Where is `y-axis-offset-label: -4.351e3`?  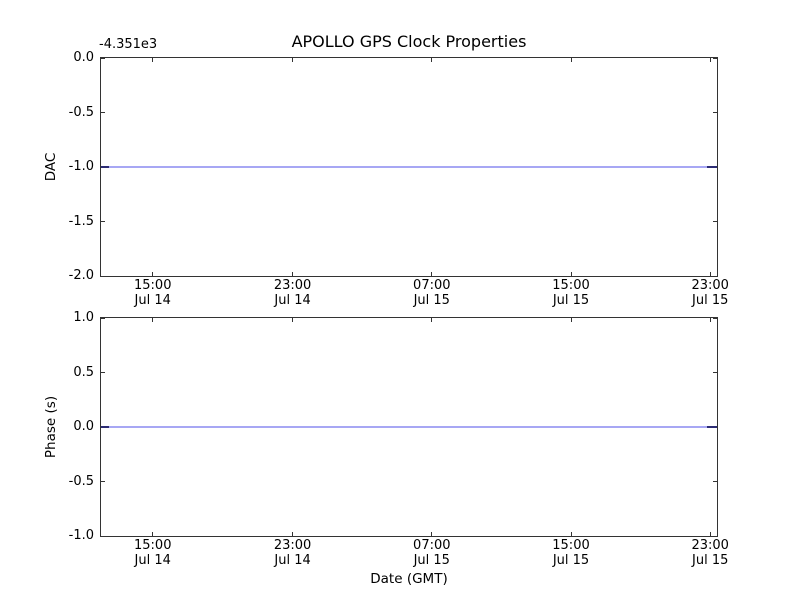 y-axis-offset-label: -4.351e3 is located at coordinates (128, 44).